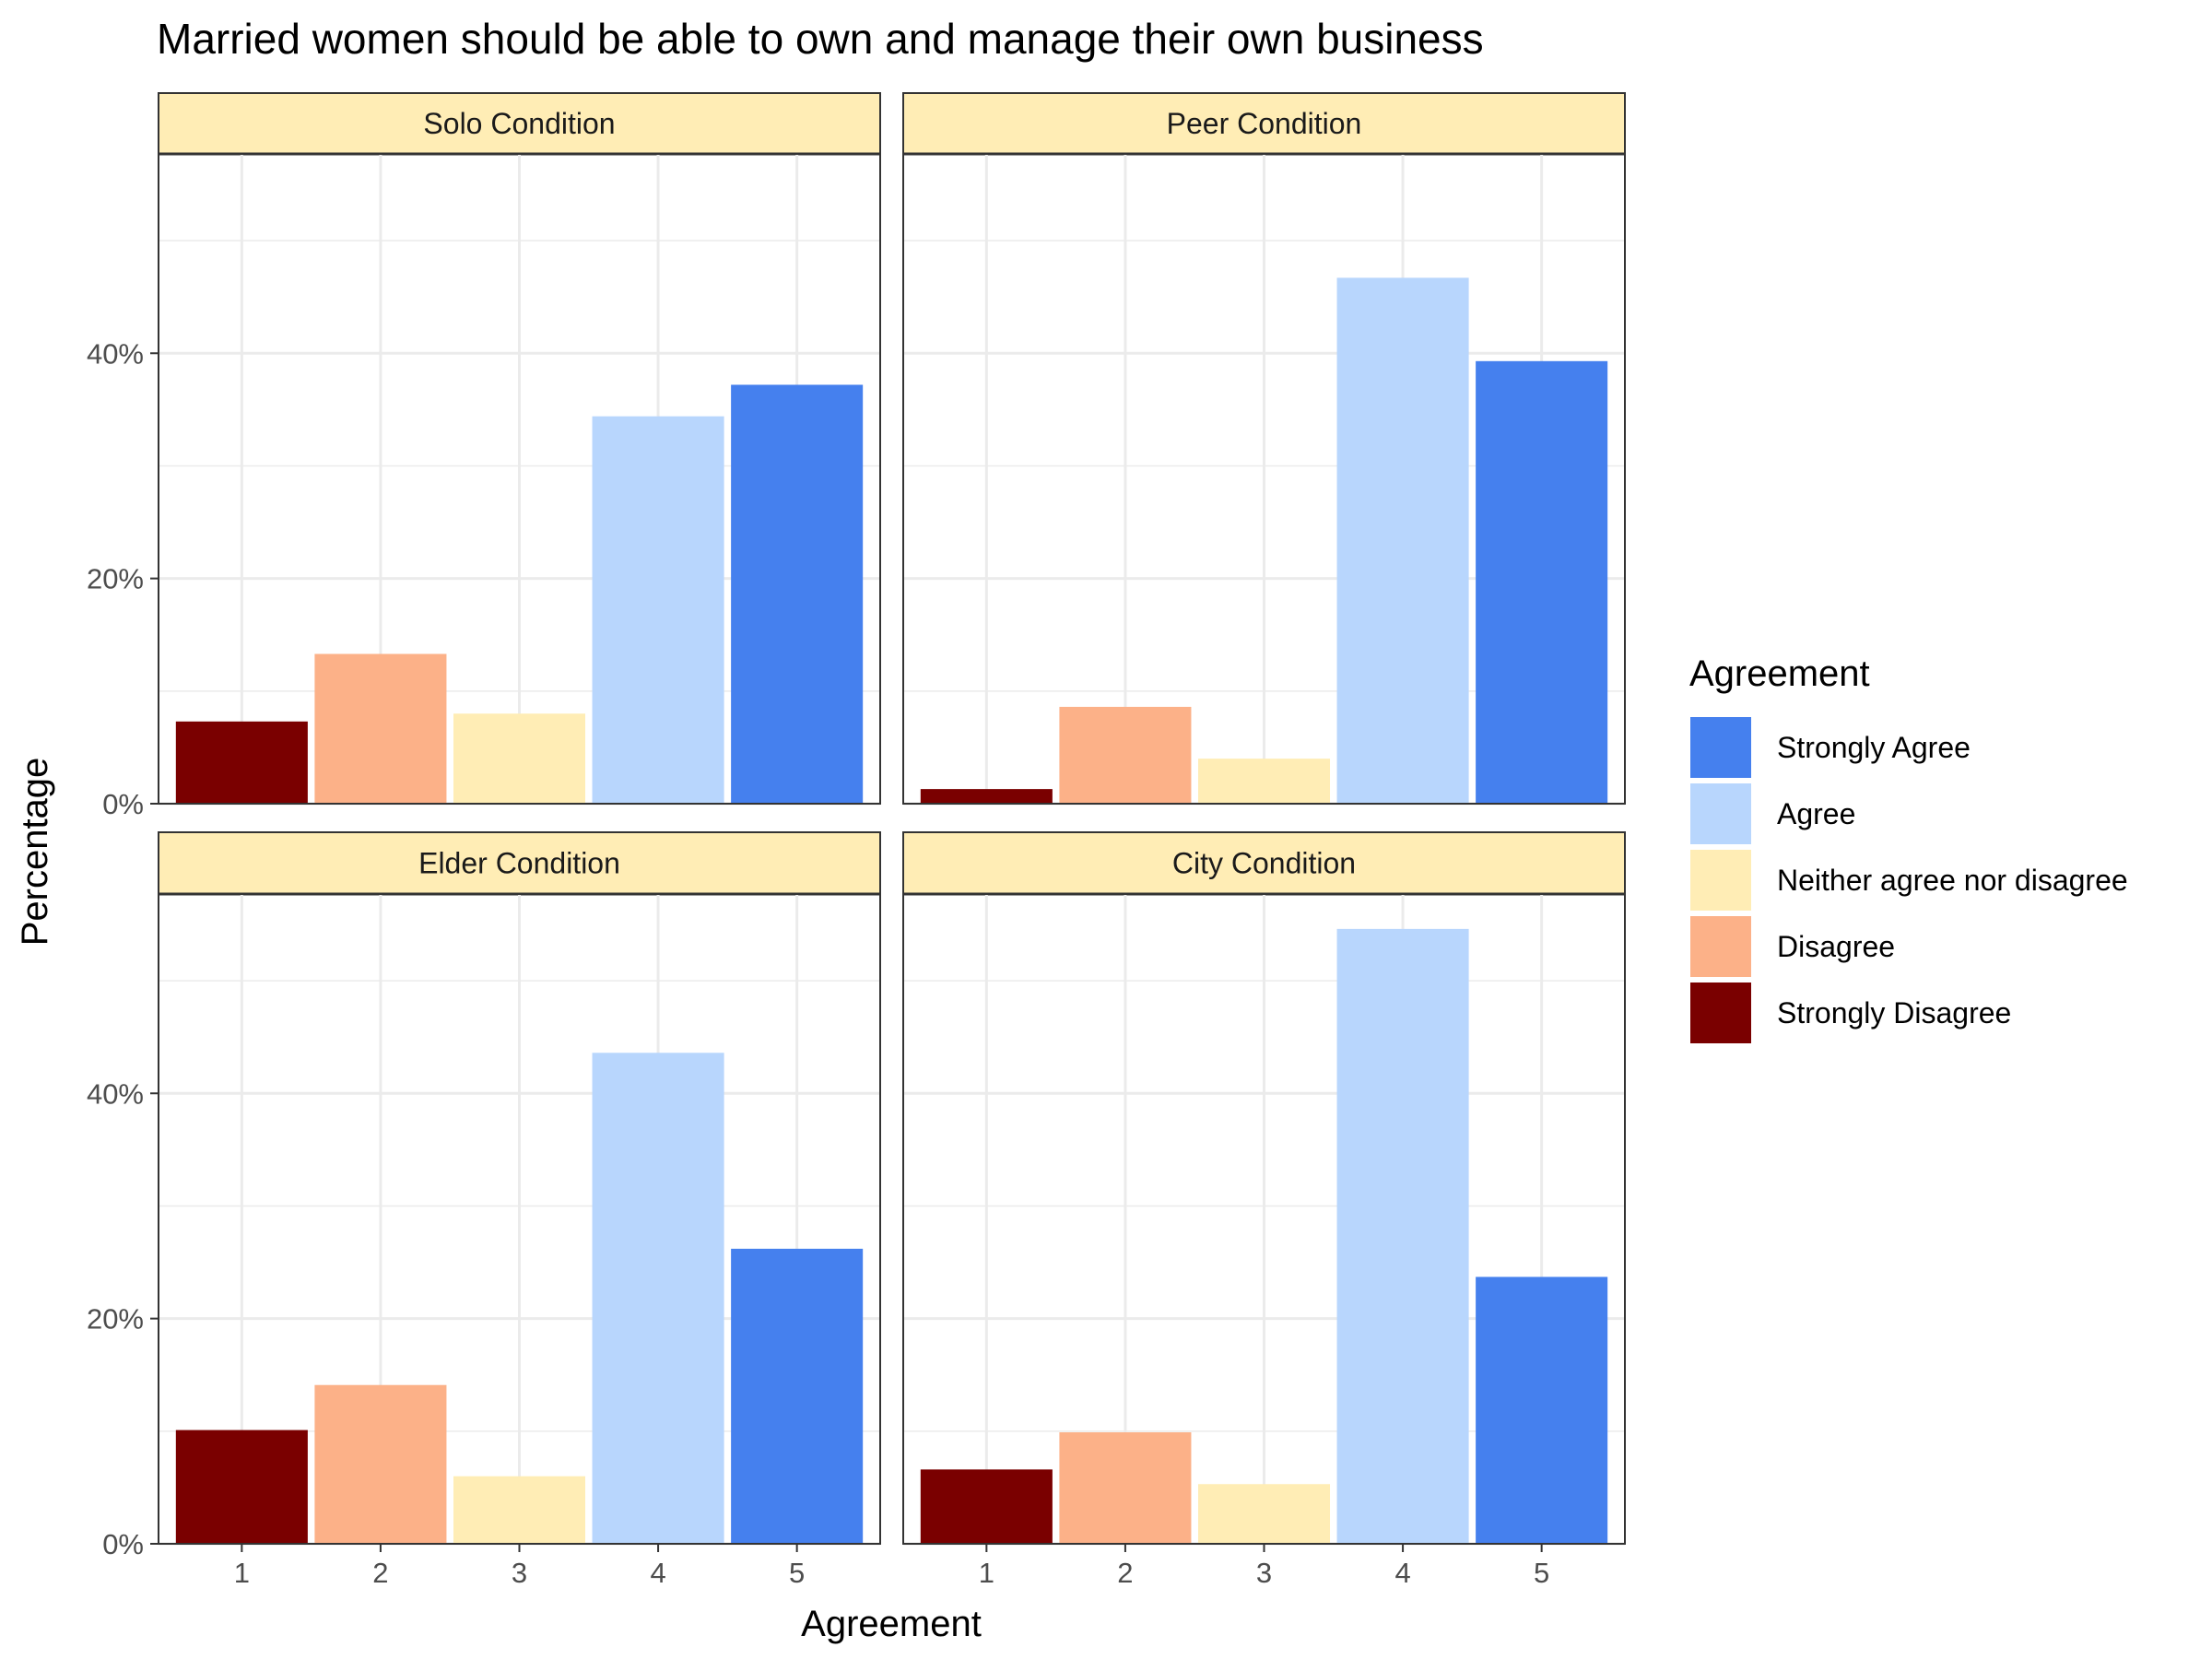  I want to click on legend-entry-neither-agree-nor-disagree: Neither agree nor disagree, so click(1909, 880).